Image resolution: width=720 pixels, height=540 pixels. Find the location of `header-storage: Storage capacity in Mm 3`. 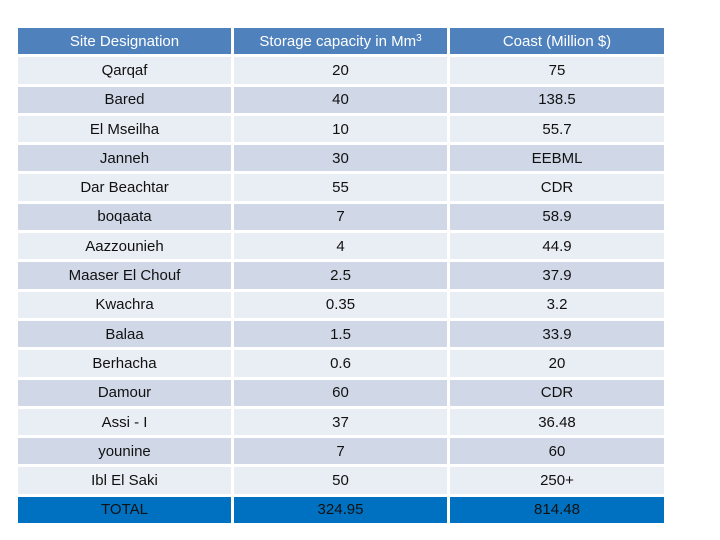

header-storage: Storage capacity in Mm 3 is located at coordinates (340, 41).